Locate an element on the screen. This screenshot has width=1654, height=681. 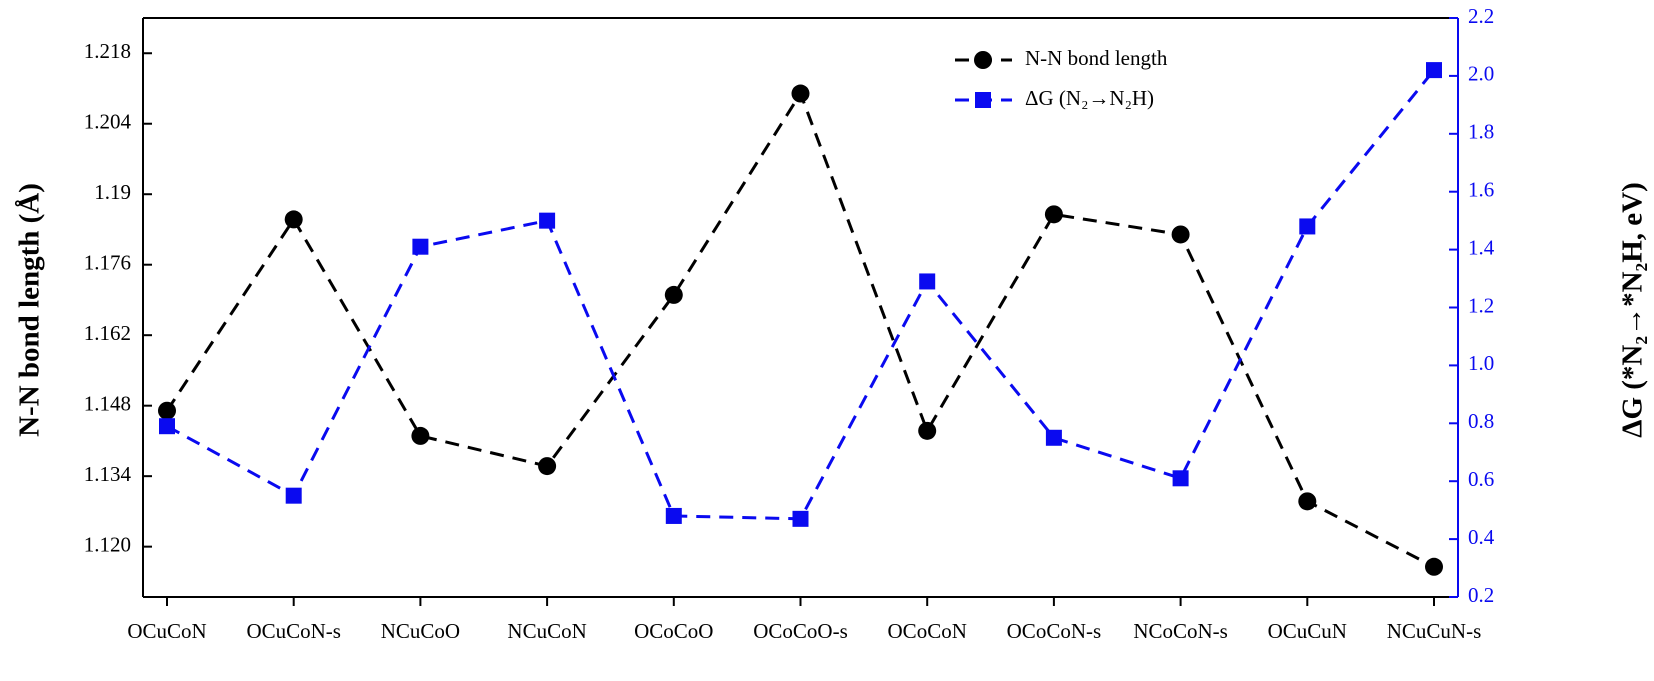
y2-tick-label: 0.8 is located at coordinates (1481, 421).